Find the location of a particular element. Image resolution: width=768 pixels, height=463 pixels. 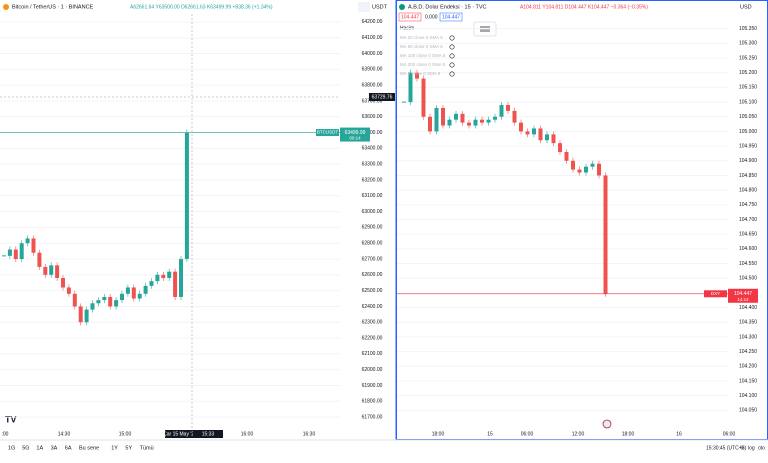

last-price-label: 63499.99 is located at coordinates (355, 133).